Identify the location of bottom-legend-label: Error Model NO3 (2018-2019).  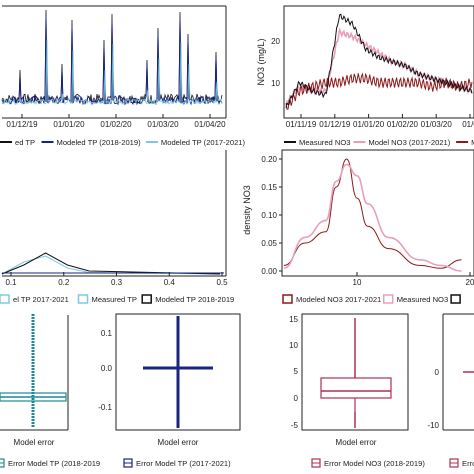
(374, 463).